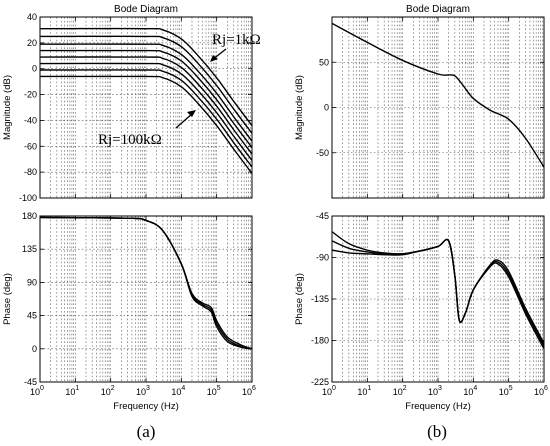  What do you see at coordinates (30, 146) in the screenshot?
I see `y-tick-label: -60` at bounding box center [30, 146].